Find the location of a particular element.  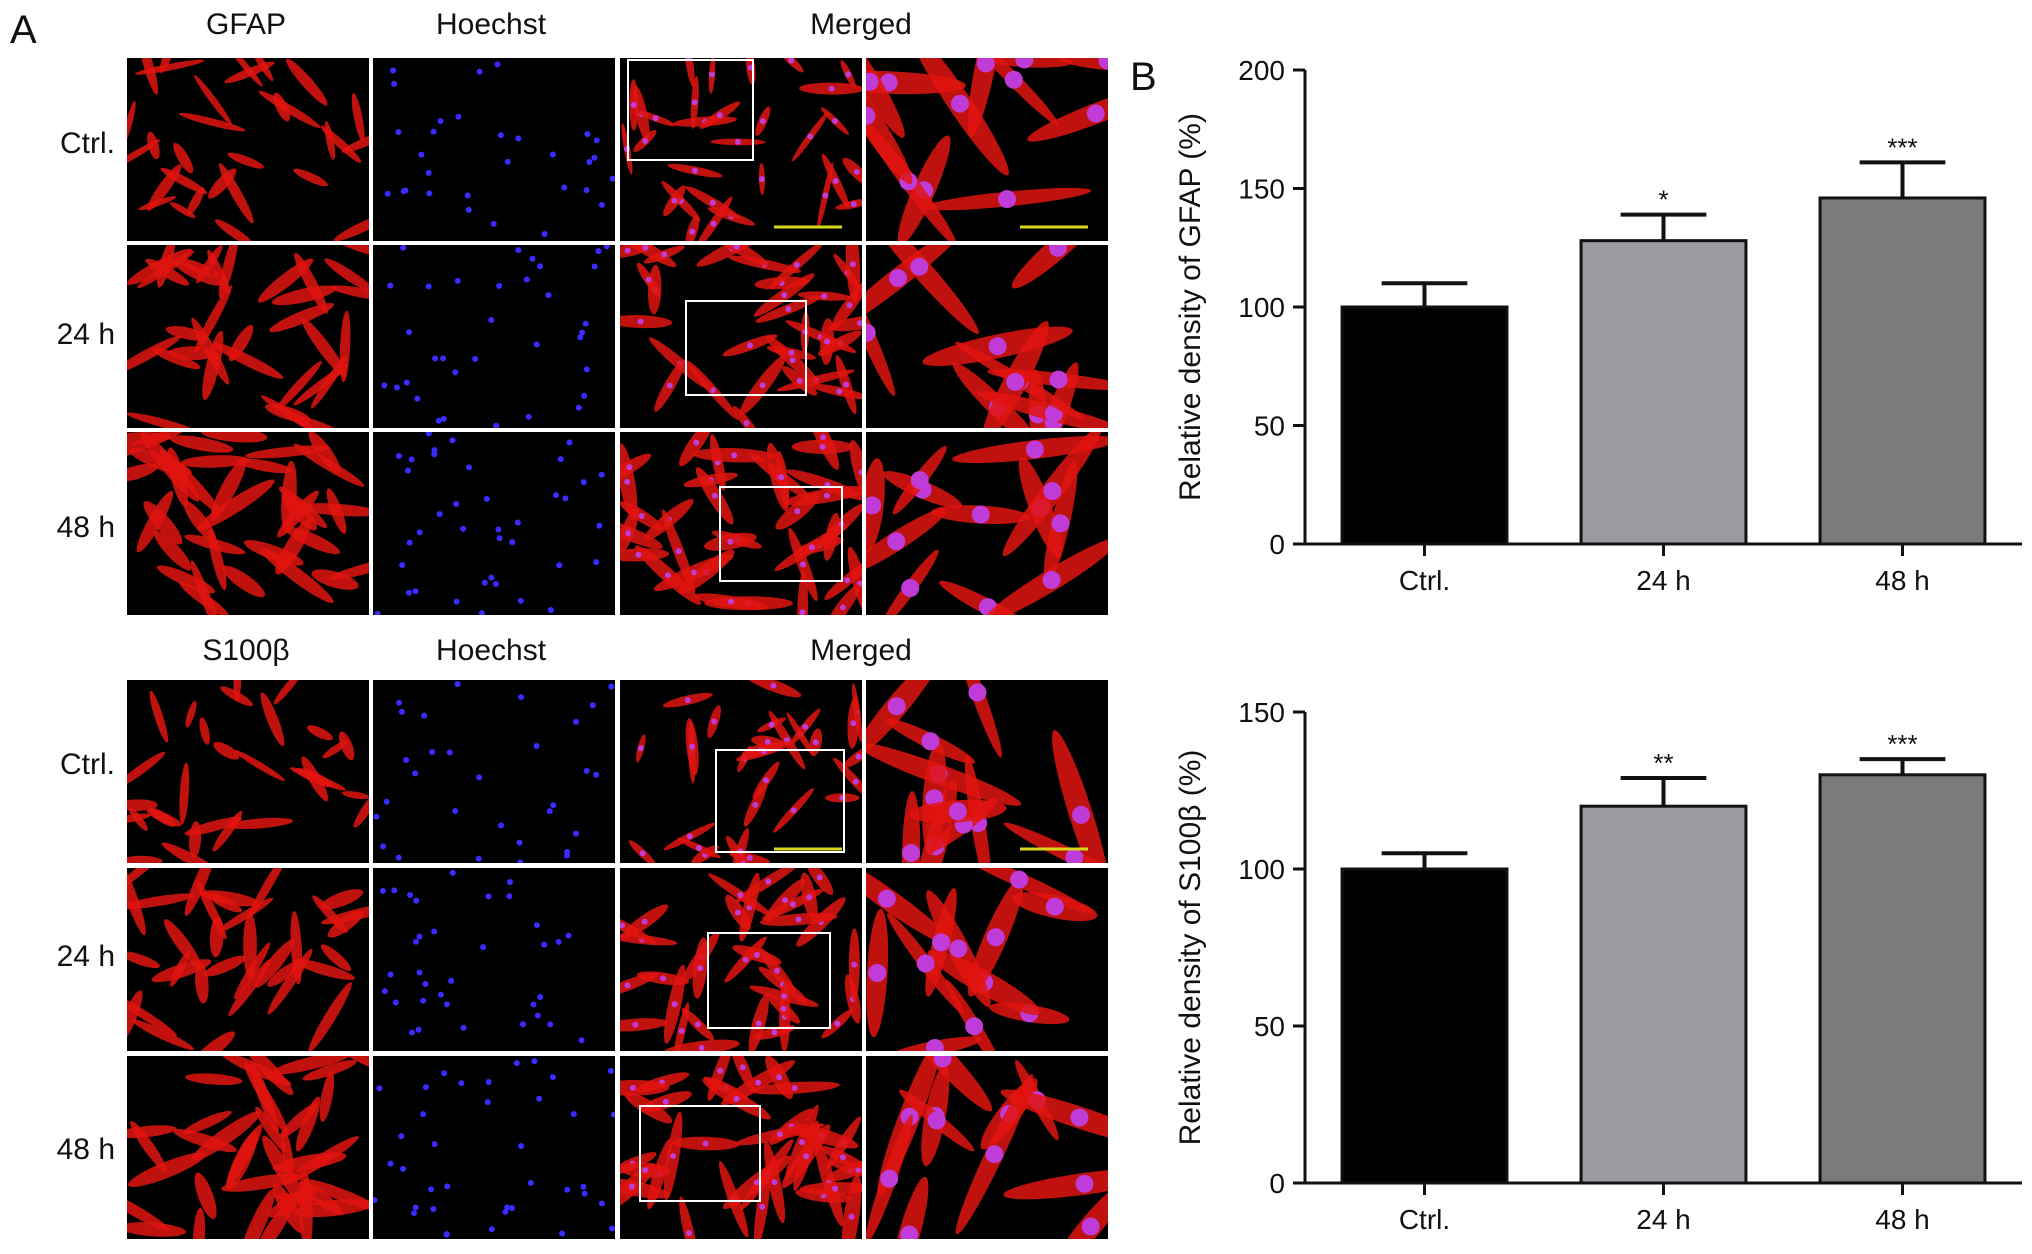

row-label-24h-bottom: 24 h is located at coordinates (85, 956).